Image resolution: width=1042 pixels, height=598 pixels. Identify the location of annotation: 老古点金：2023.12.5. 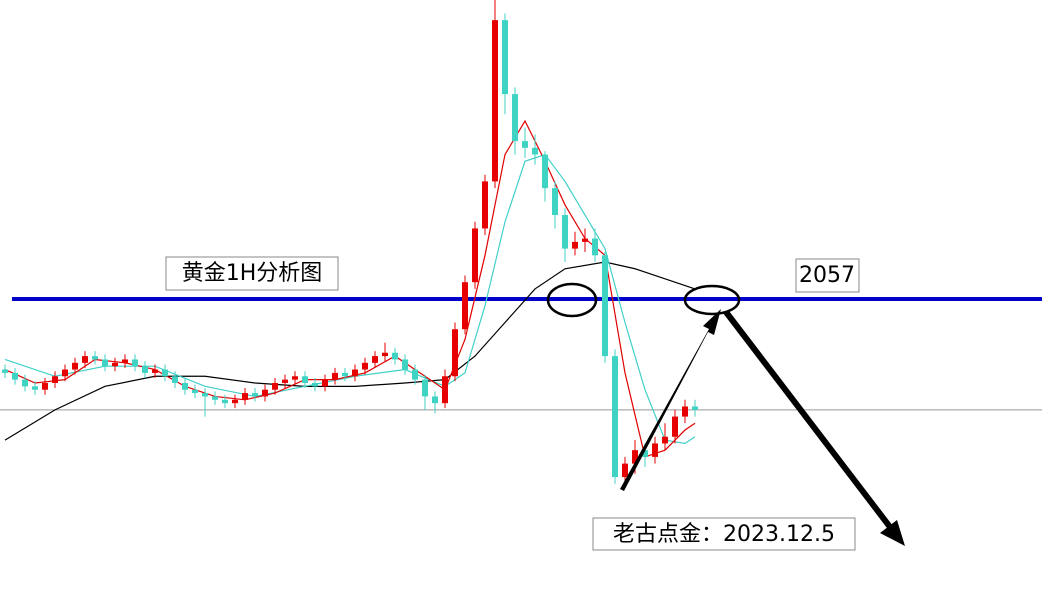
(724, 534).